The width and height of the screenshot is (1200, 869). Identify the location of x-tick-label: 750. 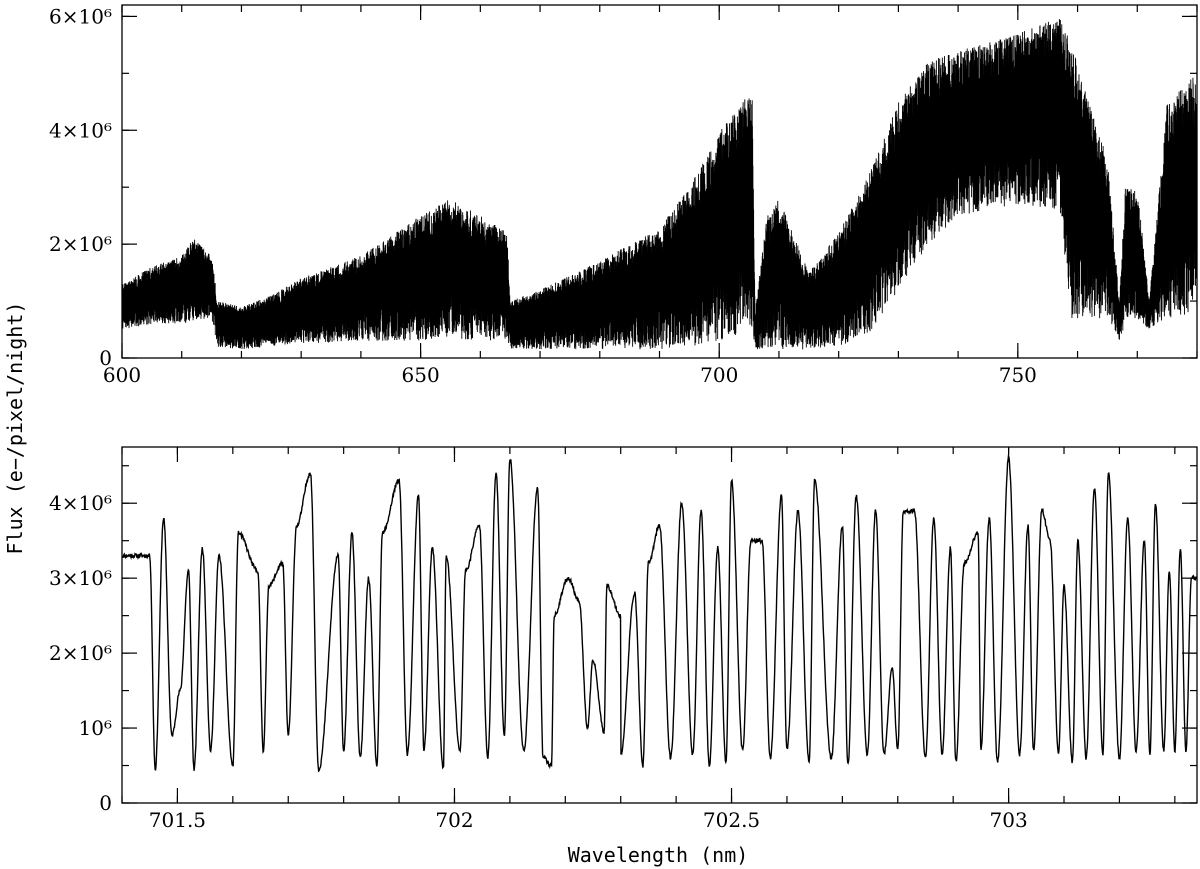
(1018, 375).